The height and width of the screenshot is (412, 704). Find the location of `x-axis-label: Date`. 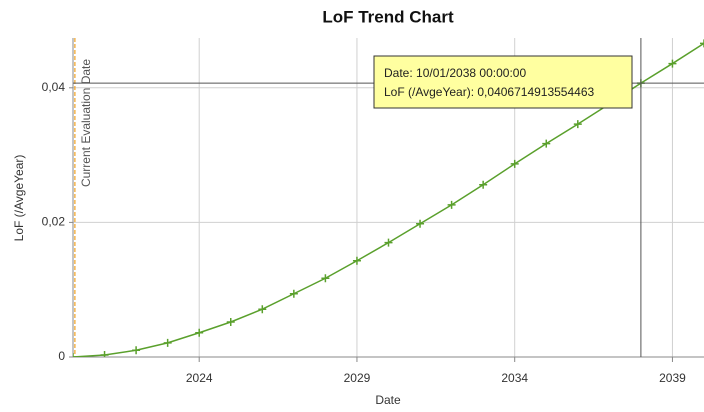

x-axis-label: Date is located at coordinates (388, 400).